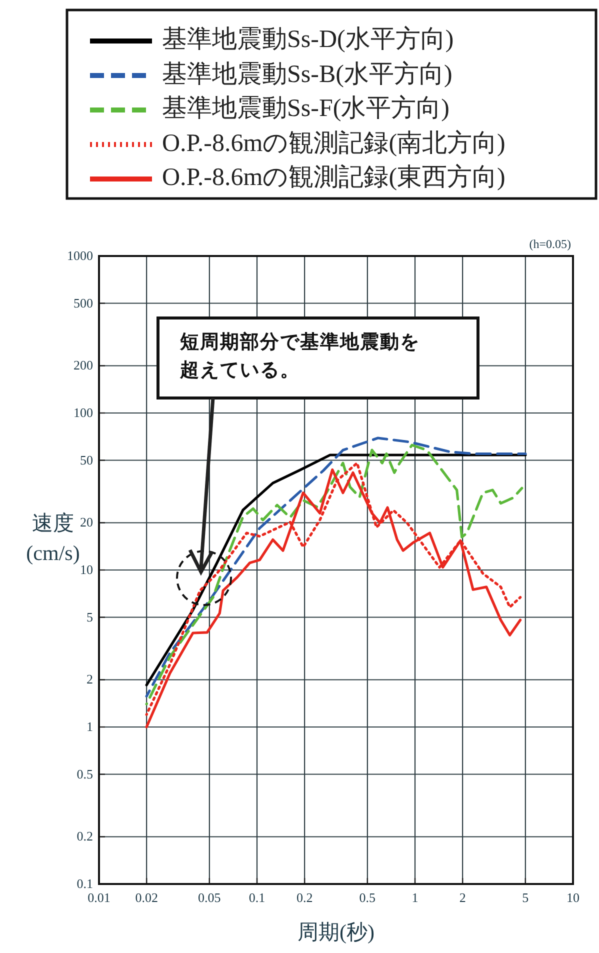  What do you see at coordinates (146, 897) in the screenshot?
I see `x-tick-label: 0.02` at bounding box center [146, 897].